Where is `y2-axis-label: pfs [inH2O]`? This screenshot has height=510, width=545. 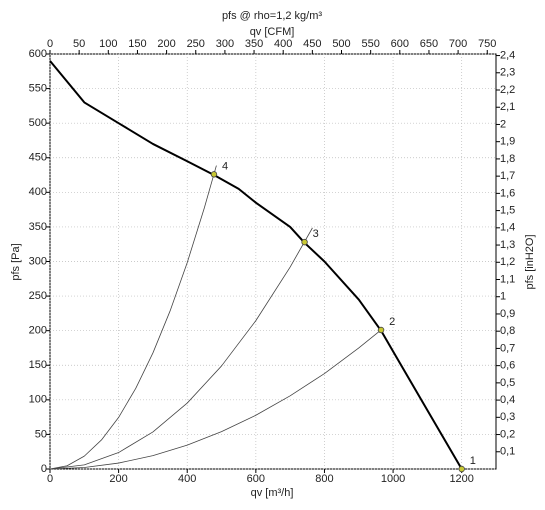 y2-axis-label: pfs [inH2O] is located at coordinates (530, 261).